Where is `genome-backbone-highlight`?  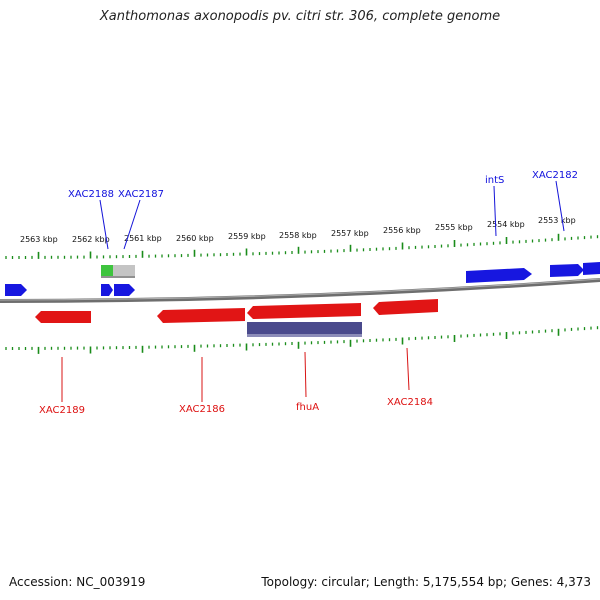 genome-backbone-highlight is located at coordinates (300, 289).